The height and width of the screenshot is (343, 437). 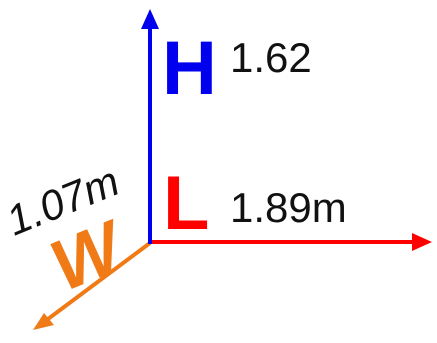 I want to click on length-arrowhead-icon, so click(x=422, y=242).